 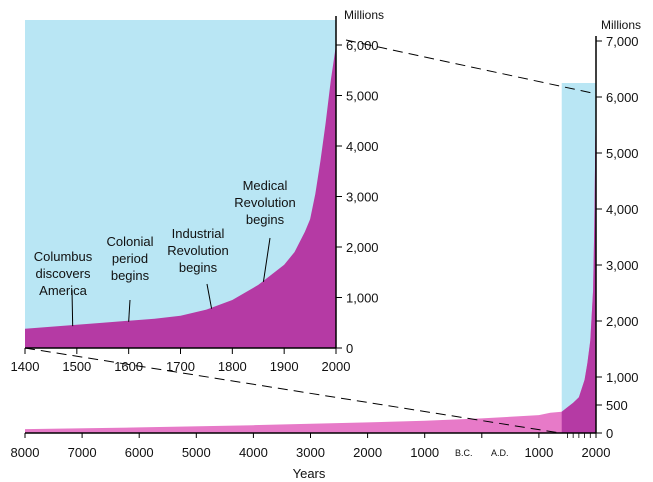 What do you see at coordinates (284, 366) in the screenshot?
I see `inset-x-tick-label: 1900` at bounding box center [284, 366].